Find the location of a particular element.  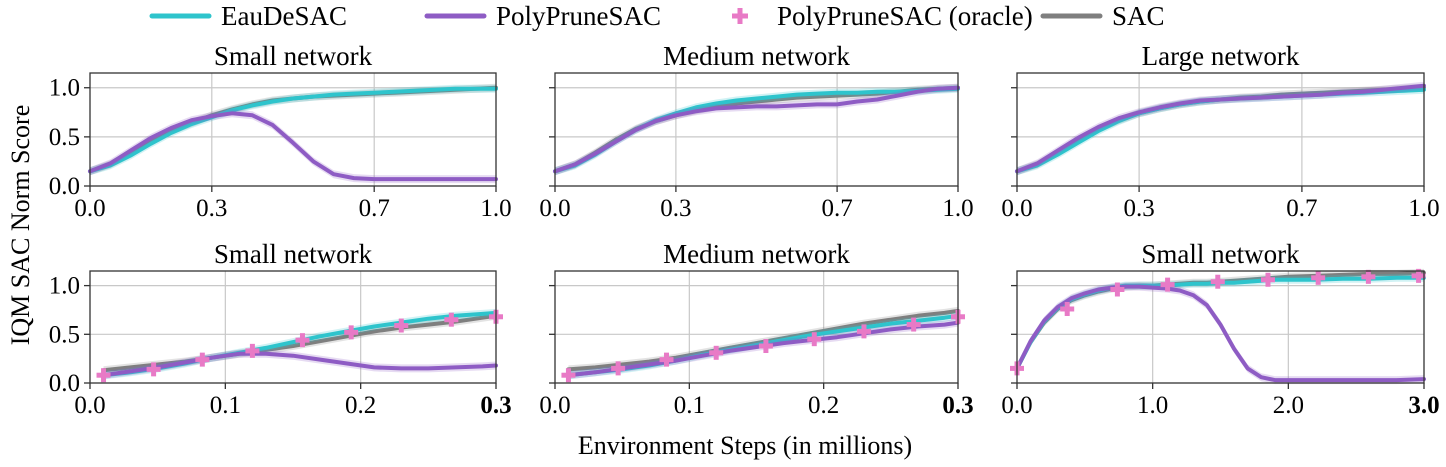

legend-item: SAC is located at coordinates (1102, 16).